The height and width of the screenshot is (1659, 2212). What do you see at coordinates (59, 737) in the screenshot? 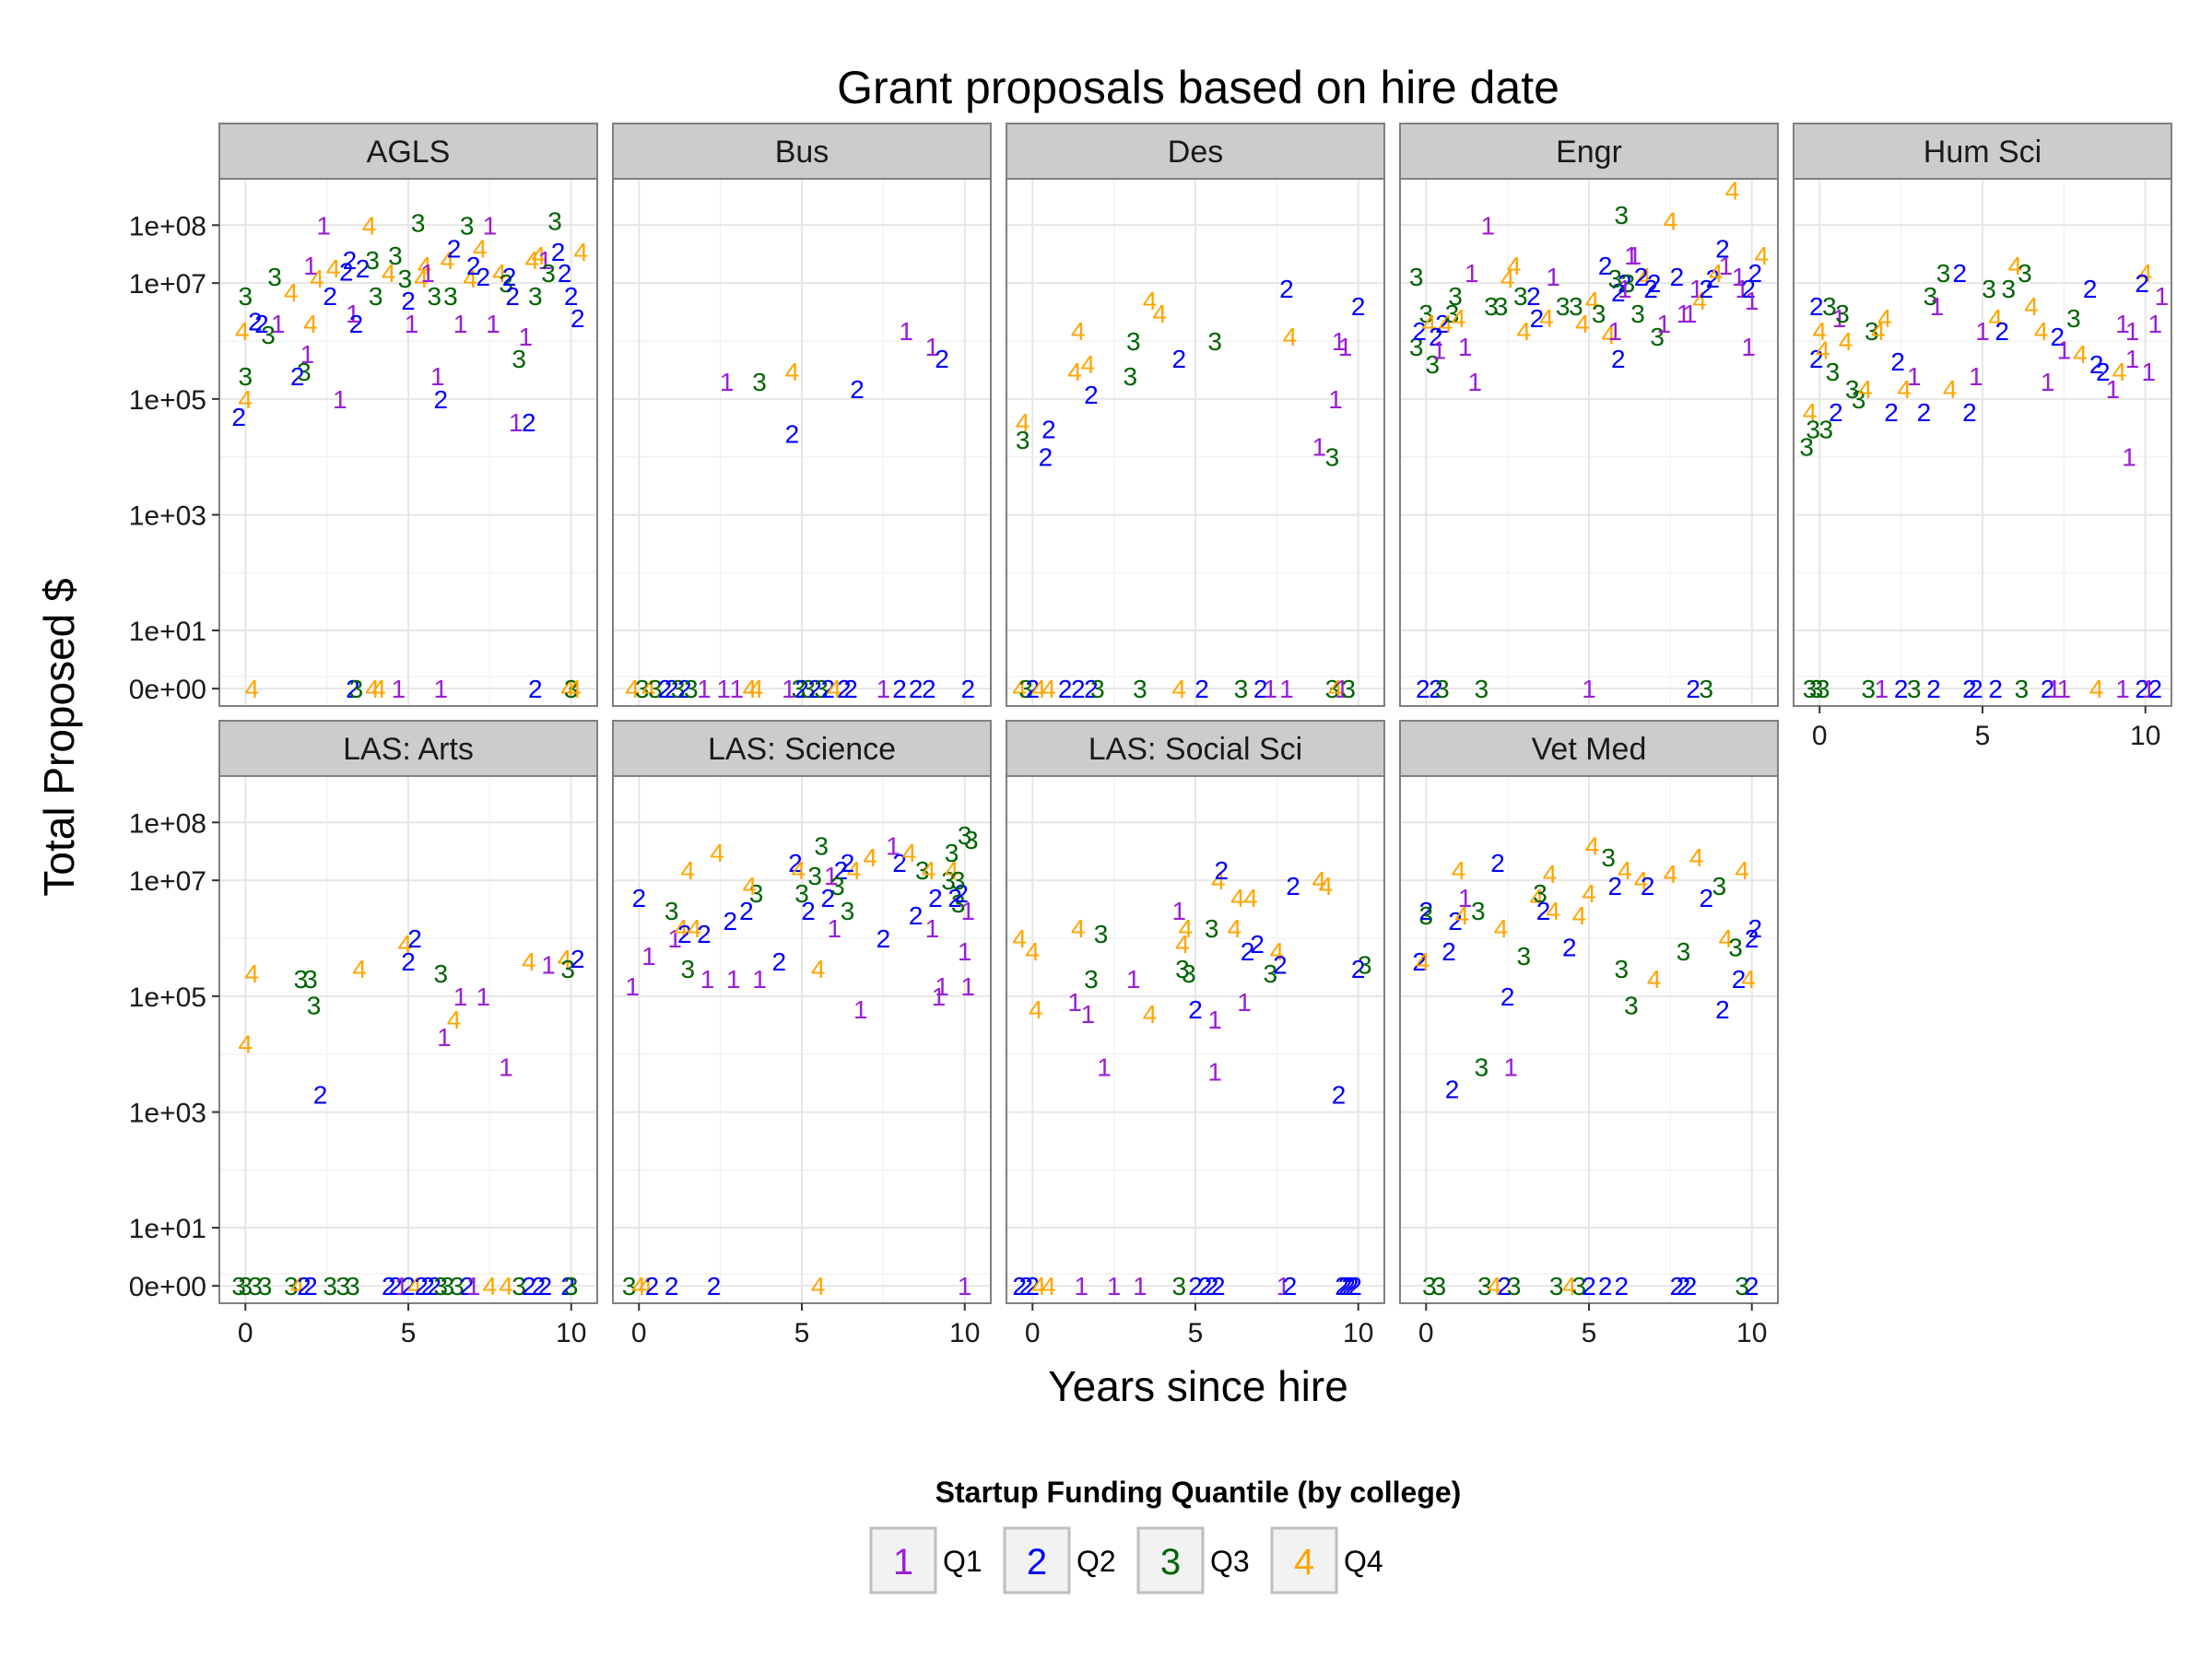
I see `y-axis-title: Total Proposed $` at bounding box center [59, 737].